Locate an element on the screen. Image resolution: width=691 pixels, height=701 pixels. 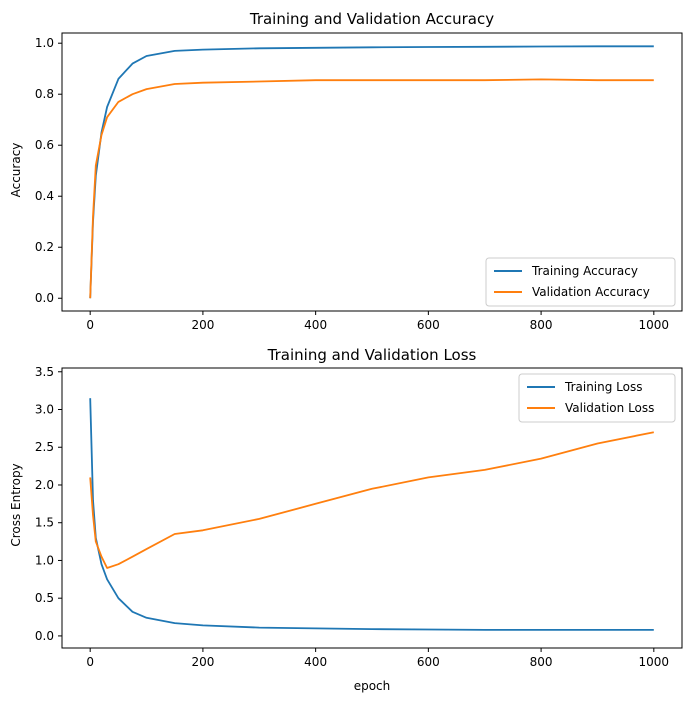
accuracy-y-tick-label: 0.0 is located at coordinates (44, 298).